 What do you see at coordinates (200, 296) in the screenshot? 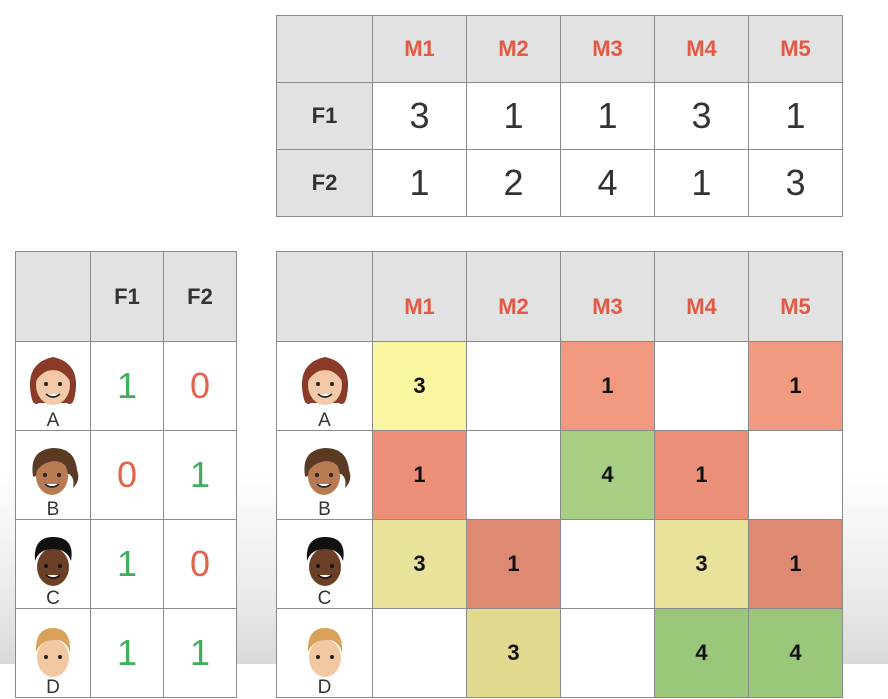
I see `feature-header-f2: F2` at bounding box center [200, 296].